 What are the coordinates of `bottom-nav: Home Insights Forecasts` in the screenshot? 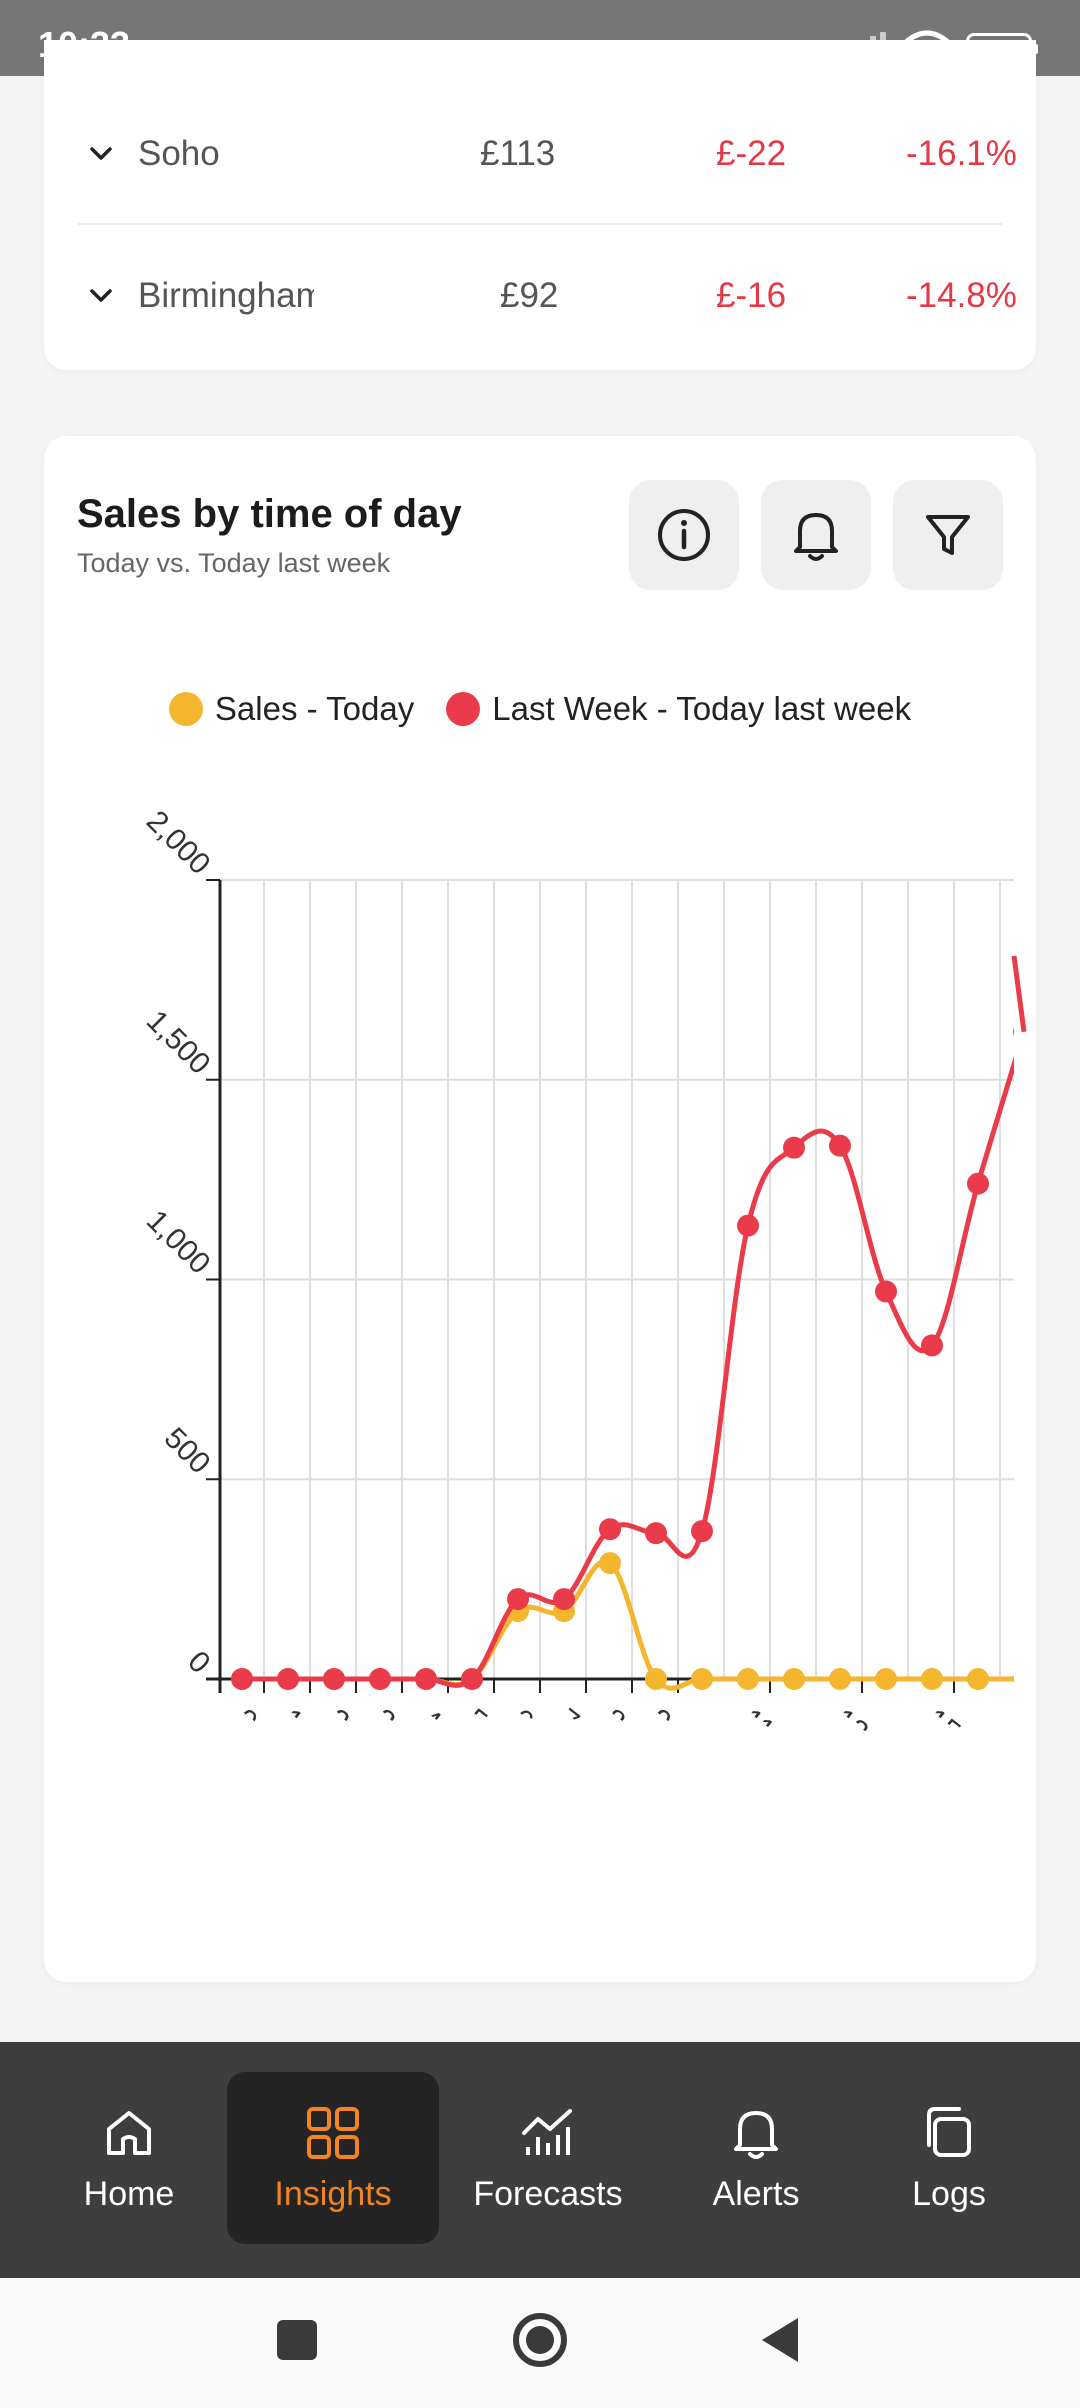 It's located at (540, 2160).